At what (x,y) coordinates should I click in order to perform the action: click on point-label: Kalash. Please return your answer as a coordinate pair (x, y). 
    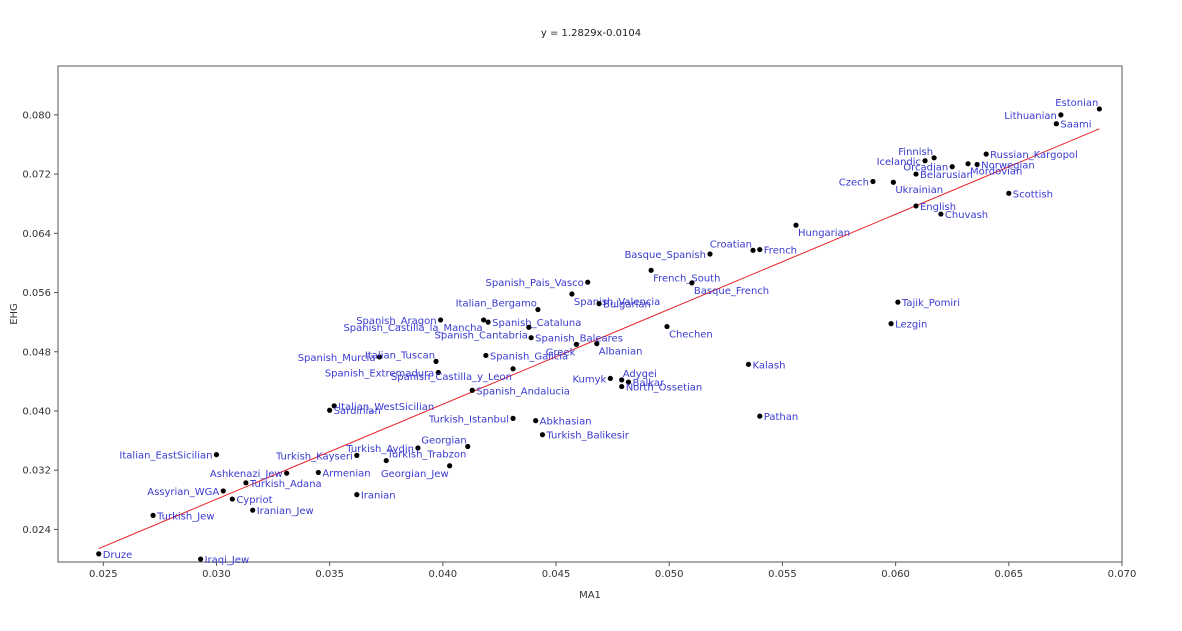
    Looking at the image, I should click on (768, 365).